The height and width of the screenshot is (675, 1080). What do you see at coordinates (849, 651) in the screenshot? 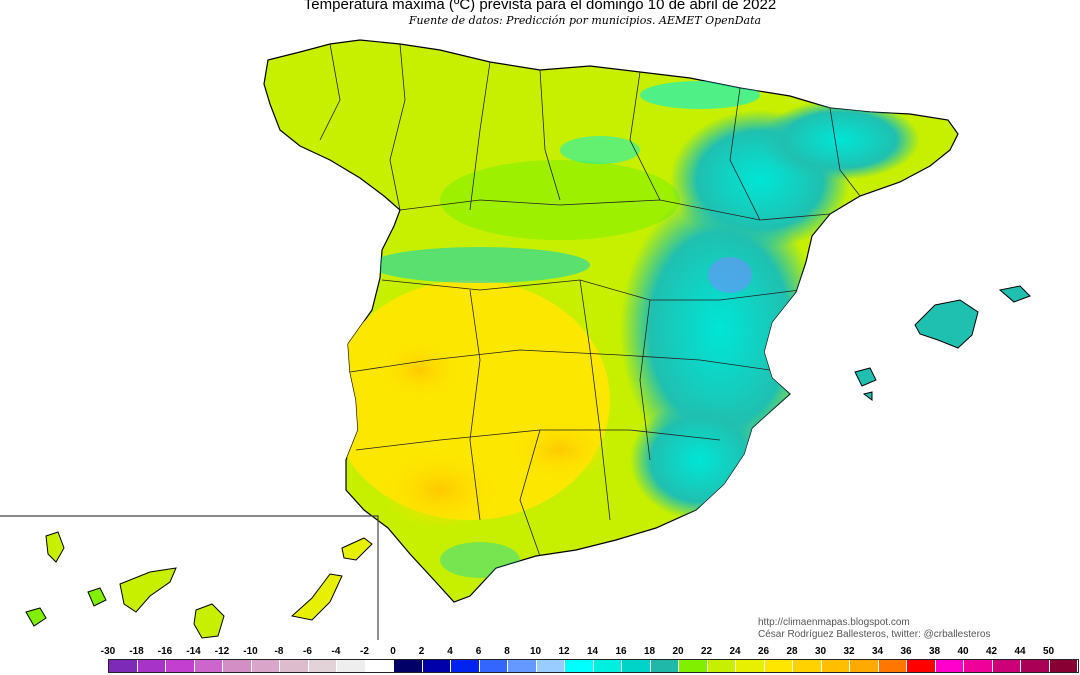
I see `legend-label: 32` at bounding box center [849, 651].